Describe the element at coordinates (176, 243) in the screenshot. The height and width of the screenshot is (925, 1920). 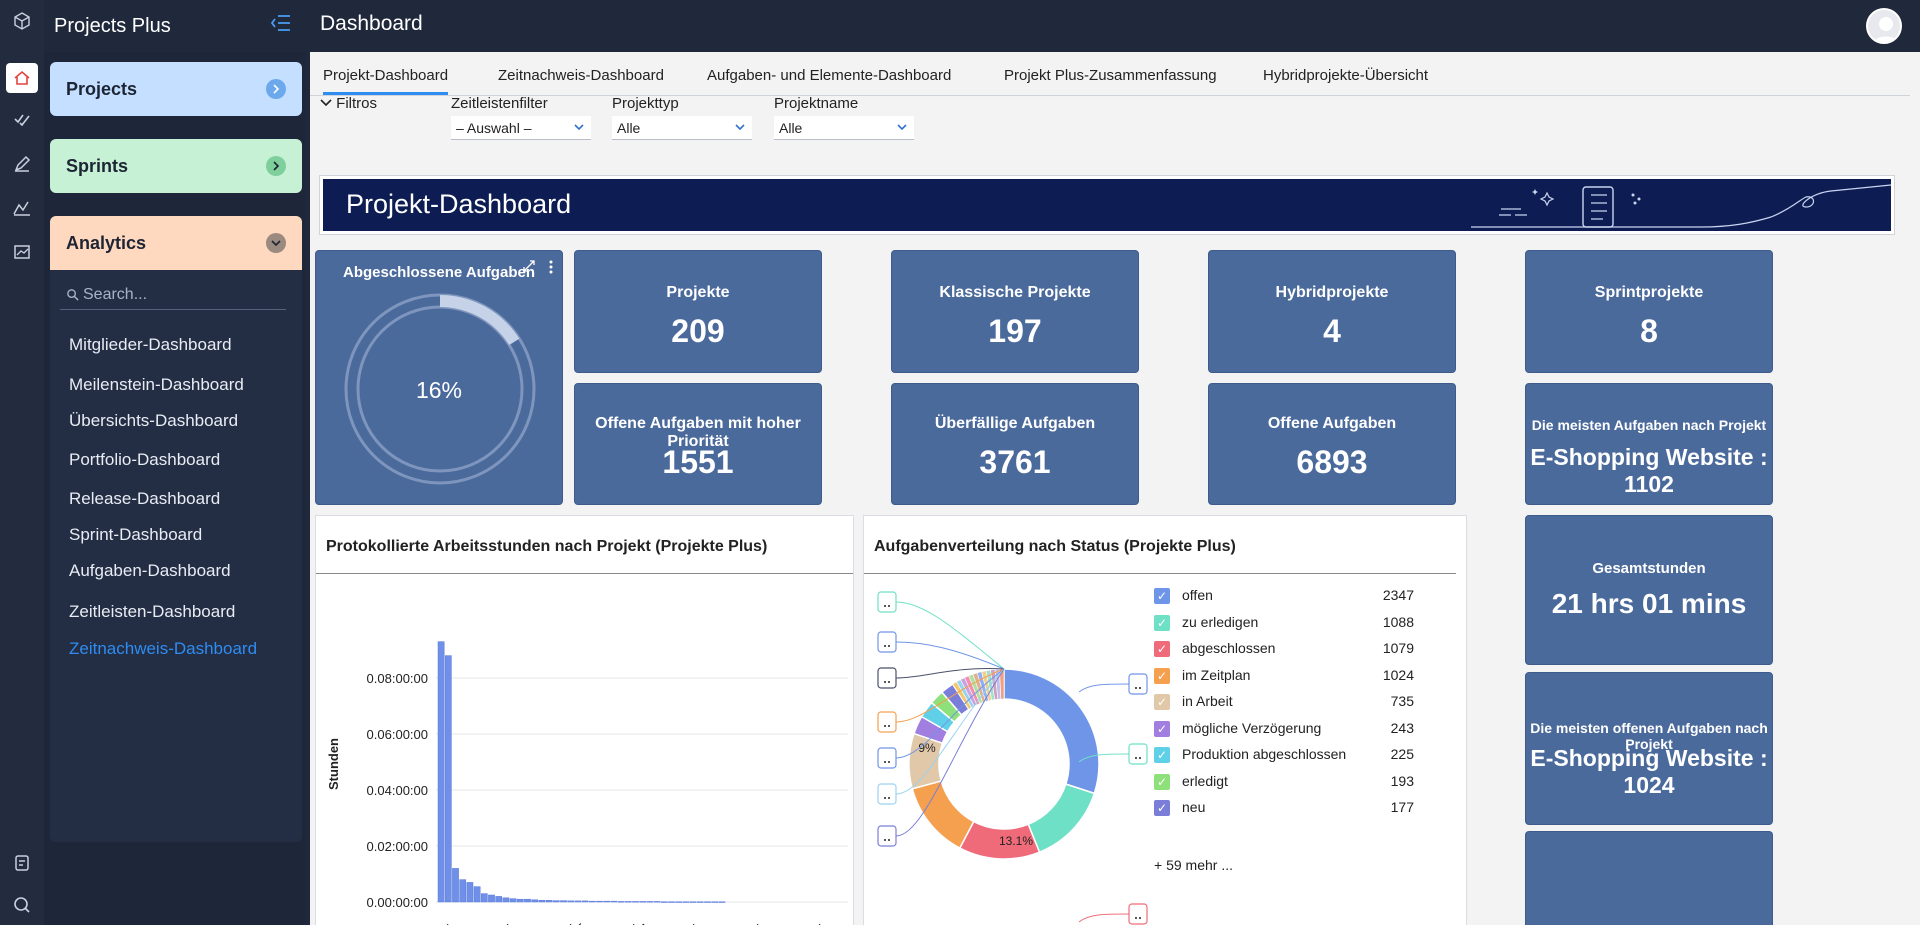
I see `sidebar-panel-analytics: Analytics` at that location.